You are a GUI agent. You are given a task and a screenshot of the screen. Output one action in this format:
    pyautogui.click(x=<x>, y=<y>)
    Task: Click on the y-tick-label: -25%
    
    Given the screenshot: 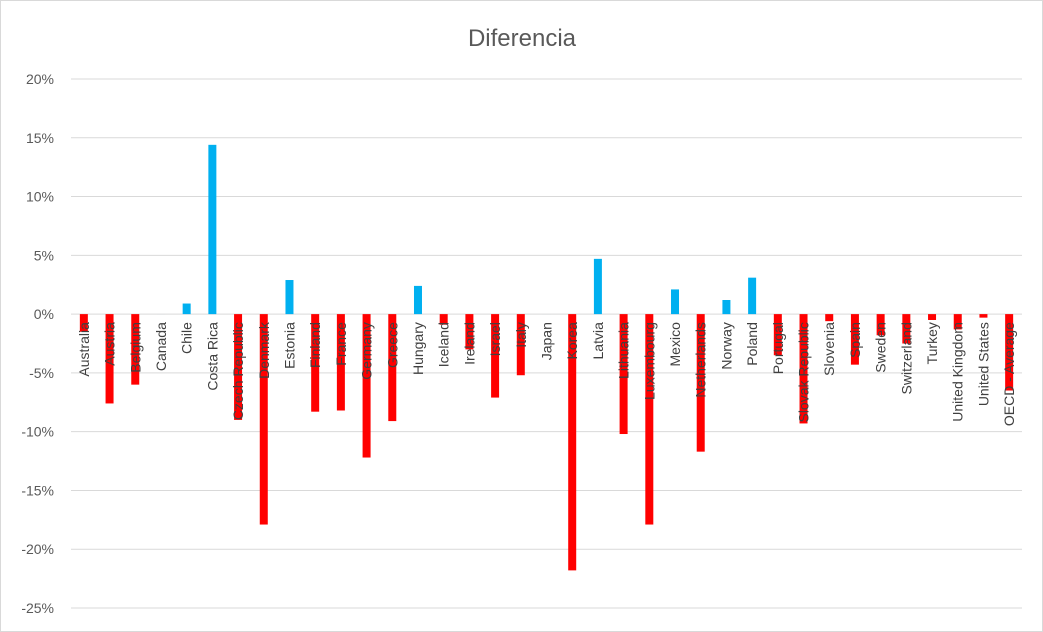 What is the action you would take?
    pyautogui.click(x=37, y=608)
    